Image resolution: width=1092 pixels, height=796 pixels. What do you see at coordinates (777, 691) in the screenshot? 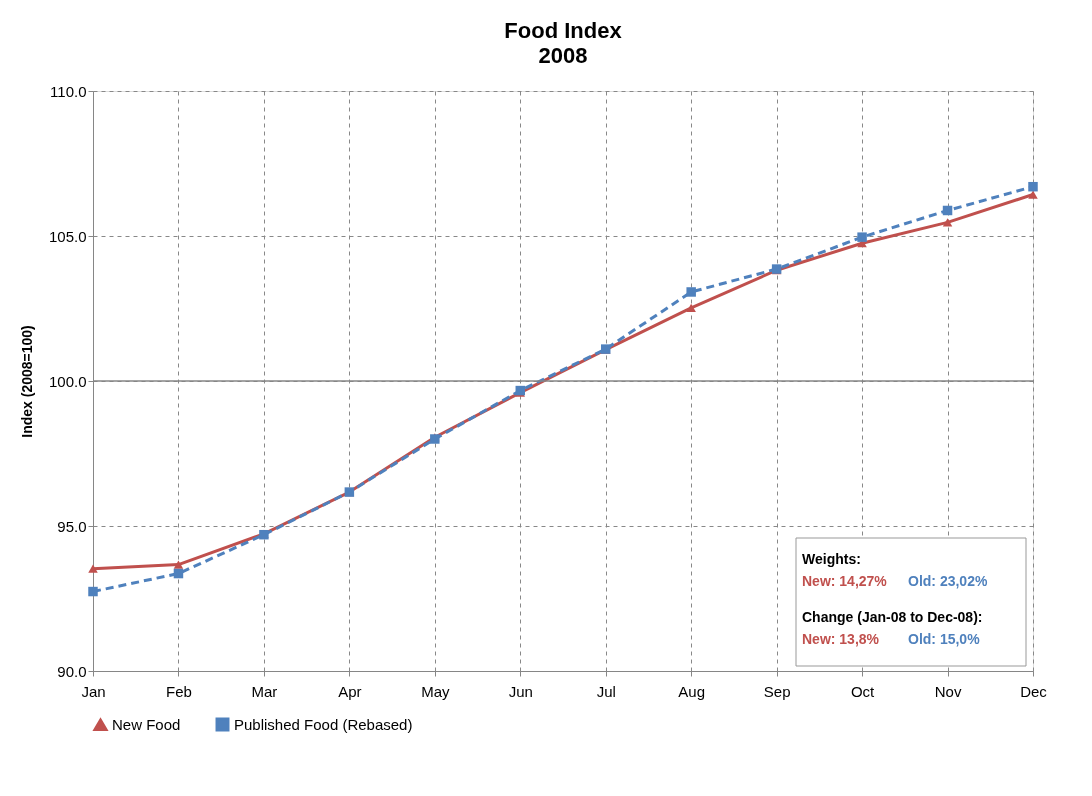
I see `x-tick-label: Sep` at bounding box center [777, 691].